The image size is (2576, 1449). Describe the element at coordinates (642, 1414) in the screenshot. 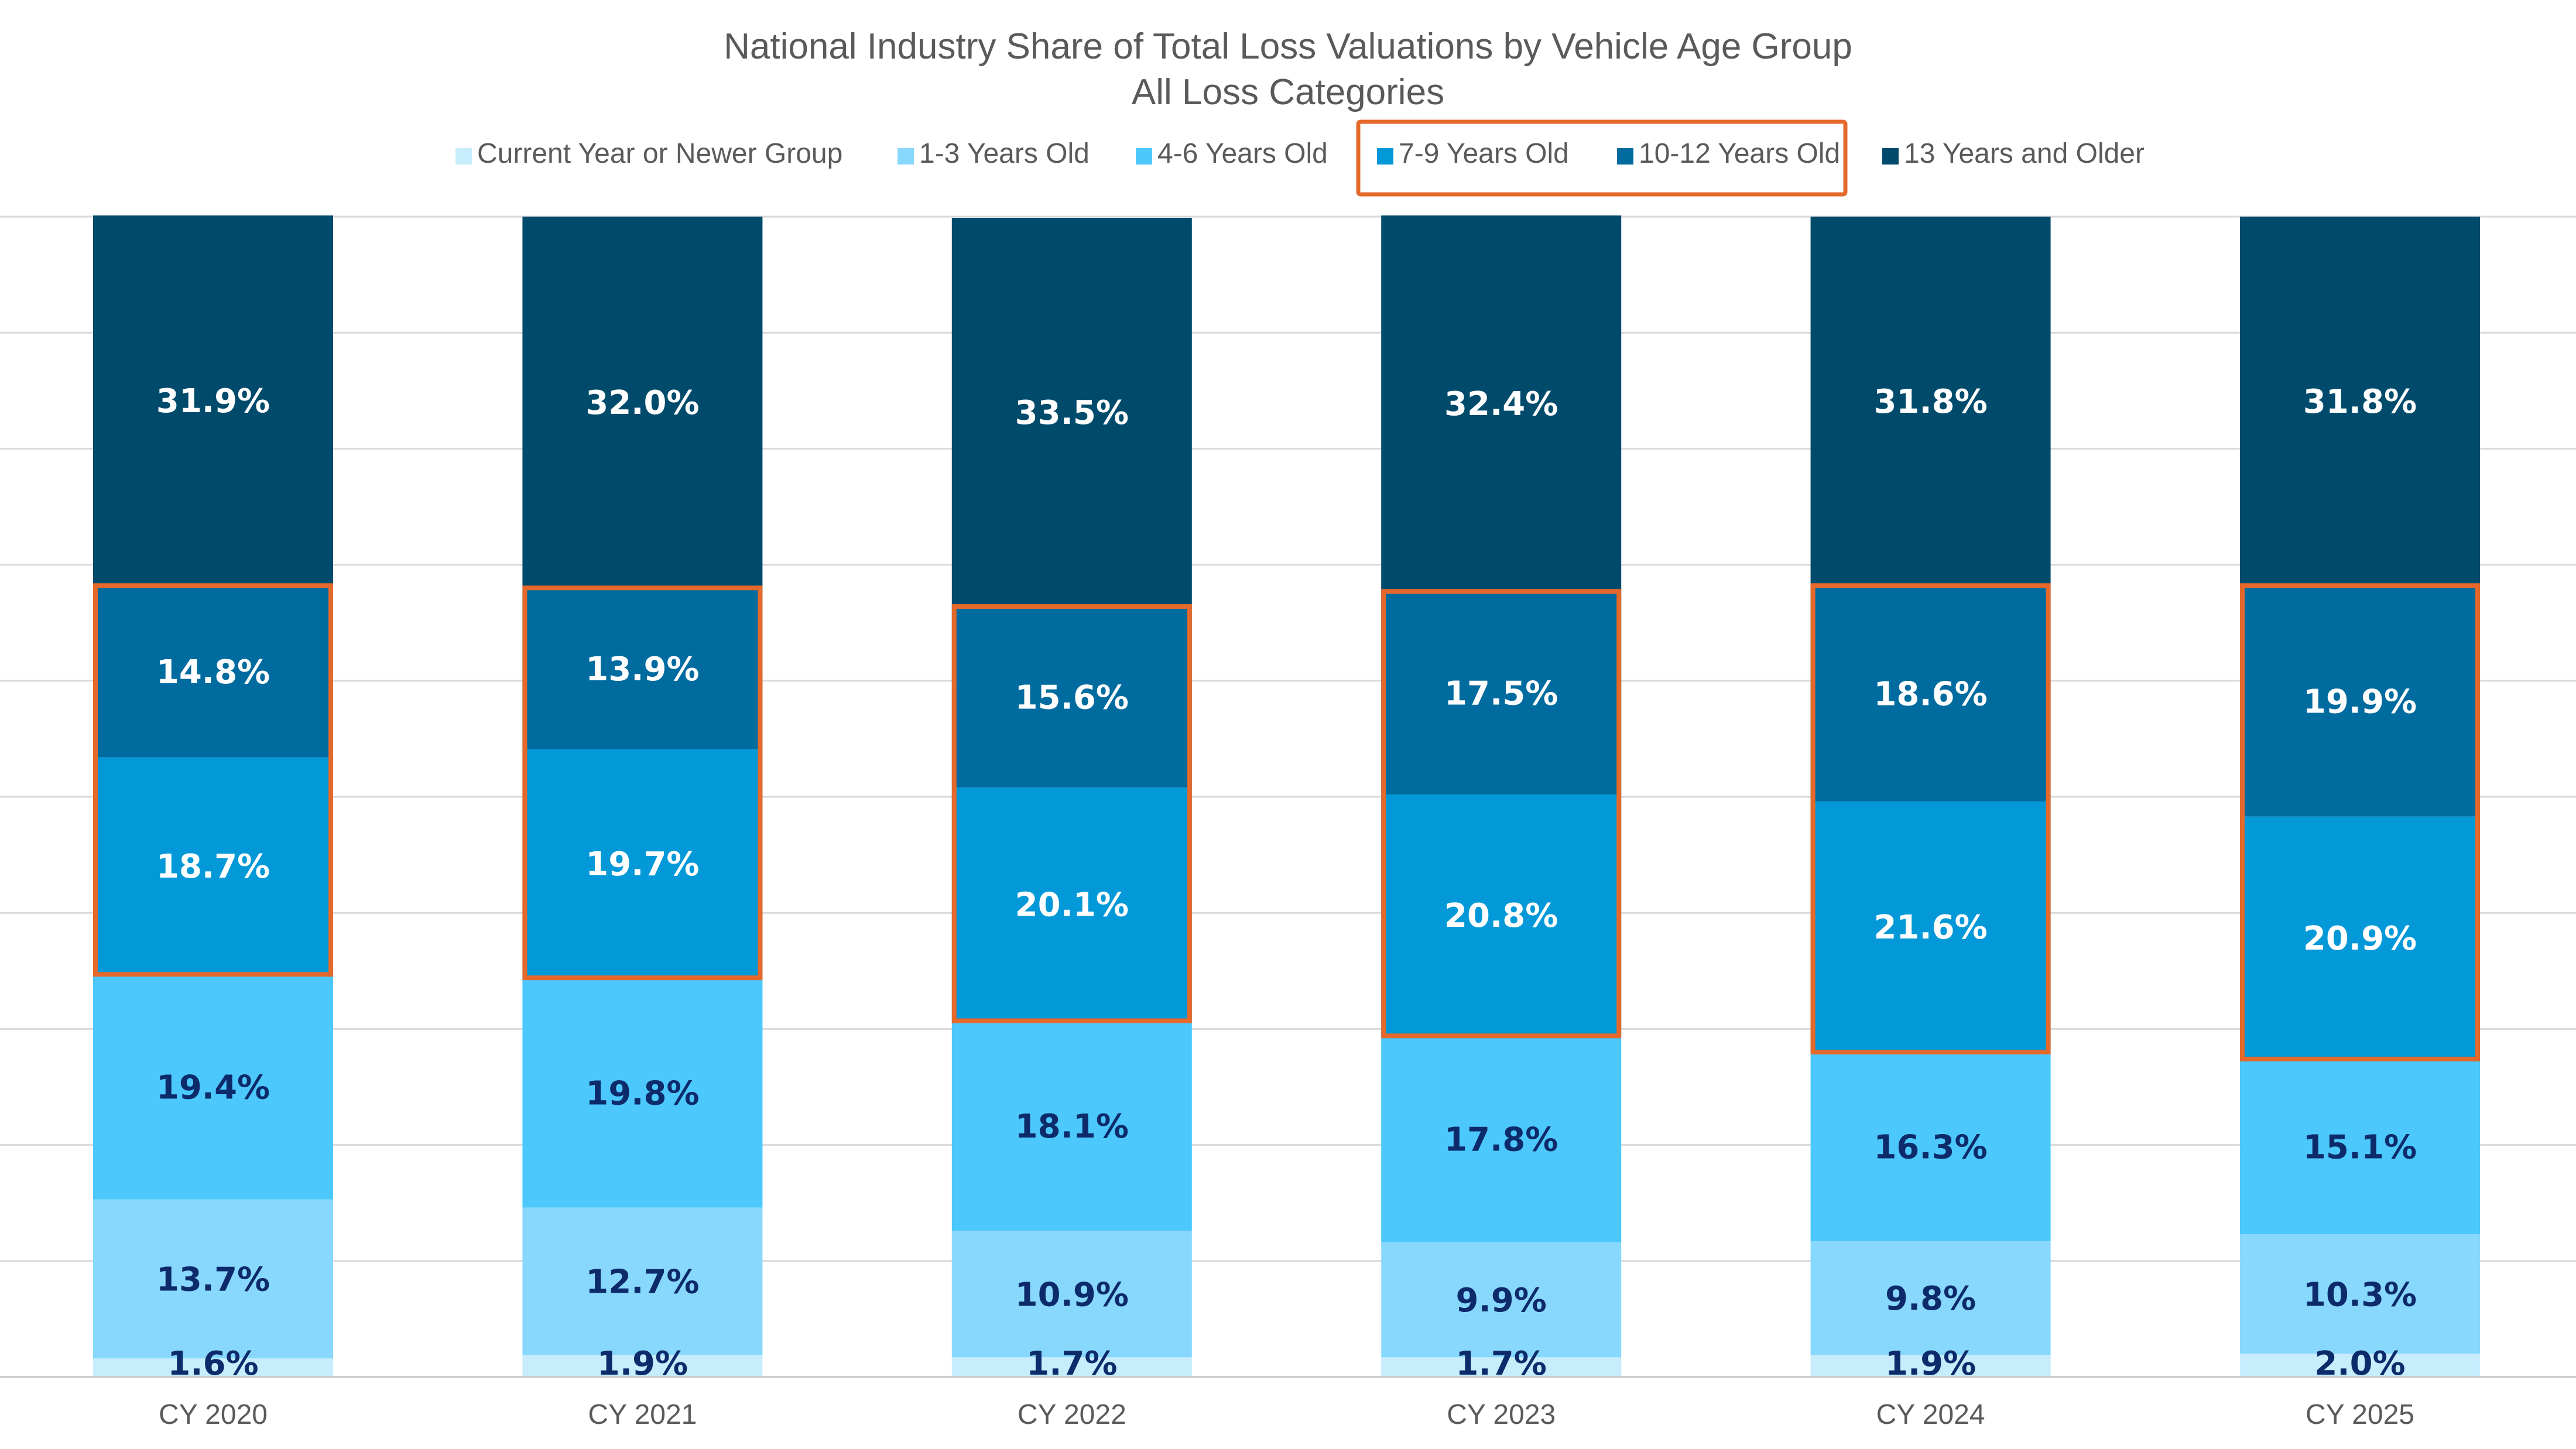

I see `x-tick-label: CY 2021` at that location.